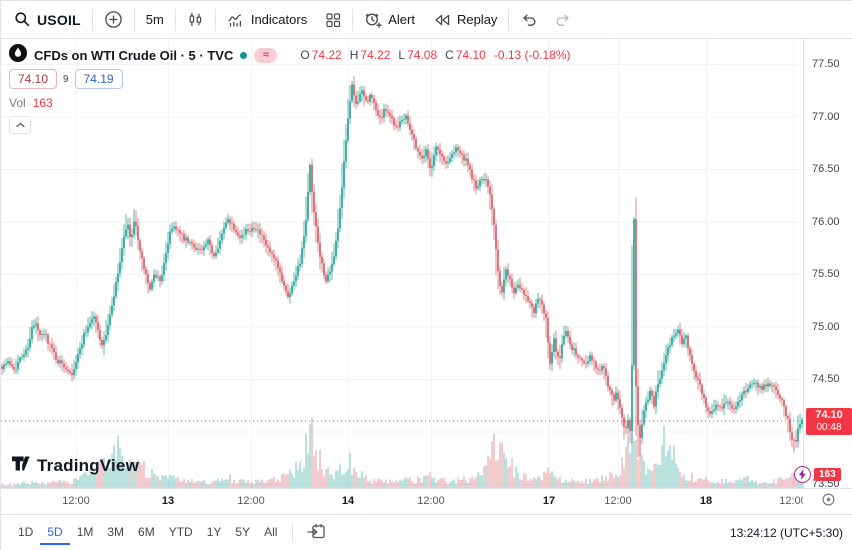 The width and height of the screenshot is (852, 550). I want to click on grid-layout-icon, so click(333, 20).